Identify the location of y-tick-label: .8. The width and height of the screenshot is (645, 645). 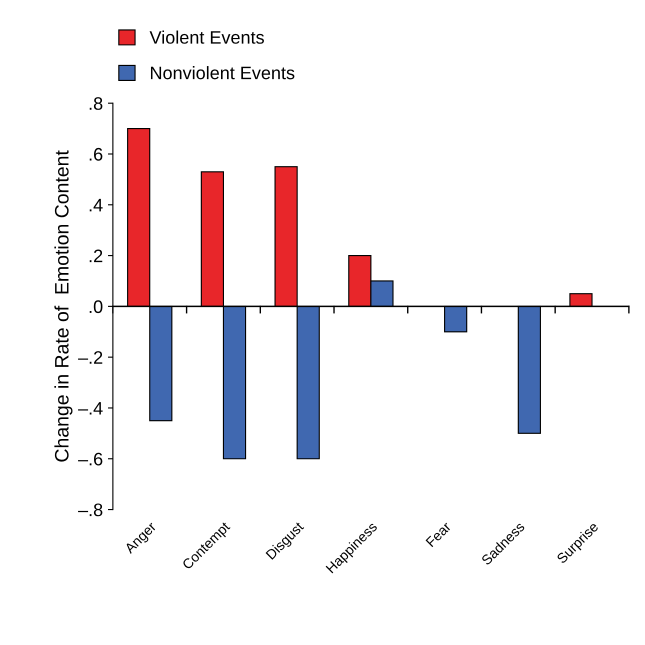
(96, 103).